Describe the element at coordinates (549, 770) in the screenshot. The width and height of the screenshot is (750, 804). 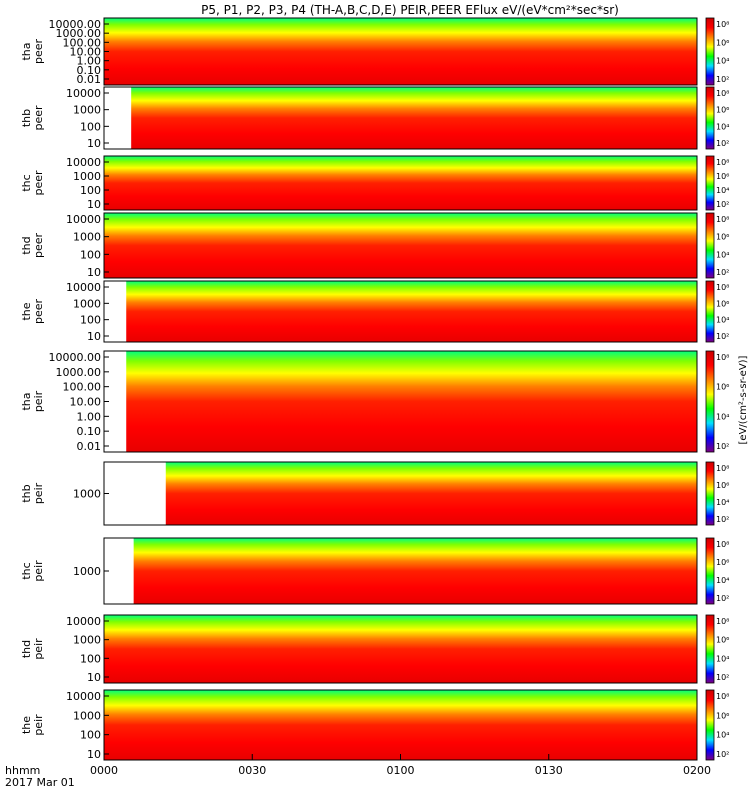
I see `x-tick-label: 0130` at that location.